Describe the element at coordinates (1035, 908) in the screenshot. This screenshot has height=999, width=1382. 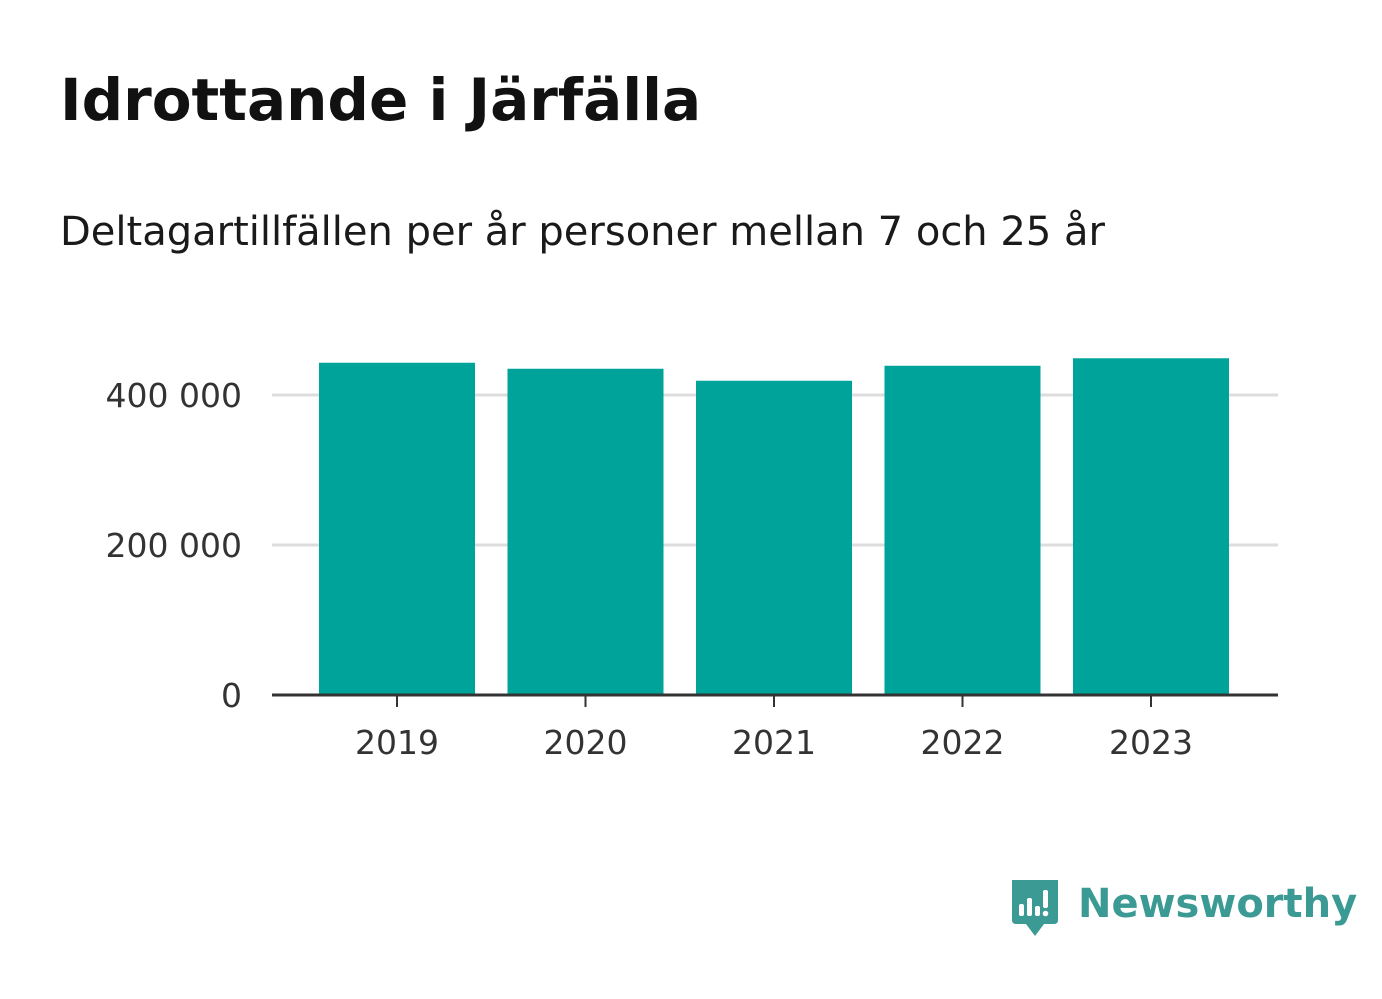
I see `newsworthy-logo-icon` at that location.